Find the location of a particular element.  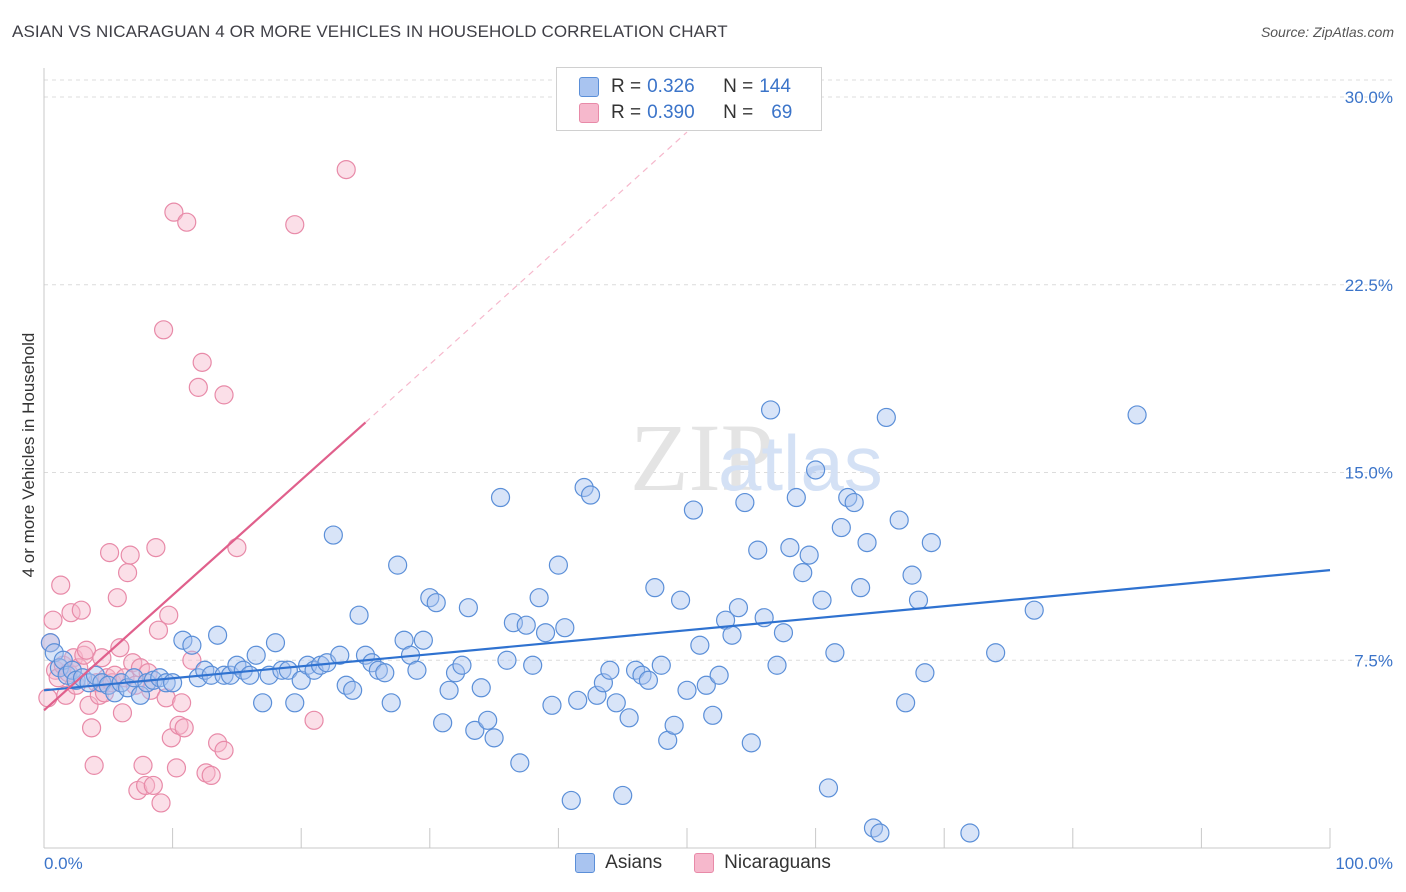

watermark-zip: ZIP is located at coordinates (702, 457).